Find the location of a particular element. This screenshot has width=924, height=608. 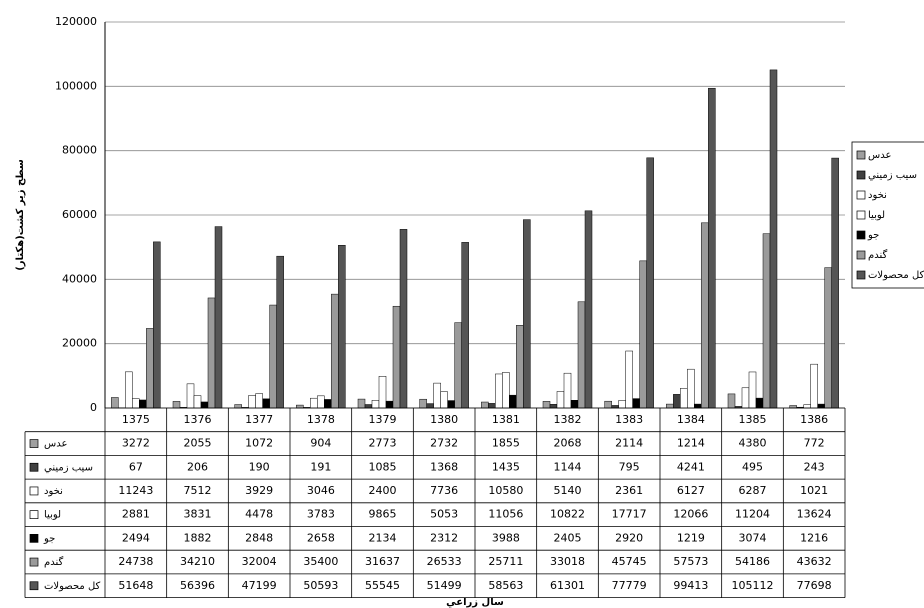

x-axis-title: سال زراعي is located at coordinates (475, 602).